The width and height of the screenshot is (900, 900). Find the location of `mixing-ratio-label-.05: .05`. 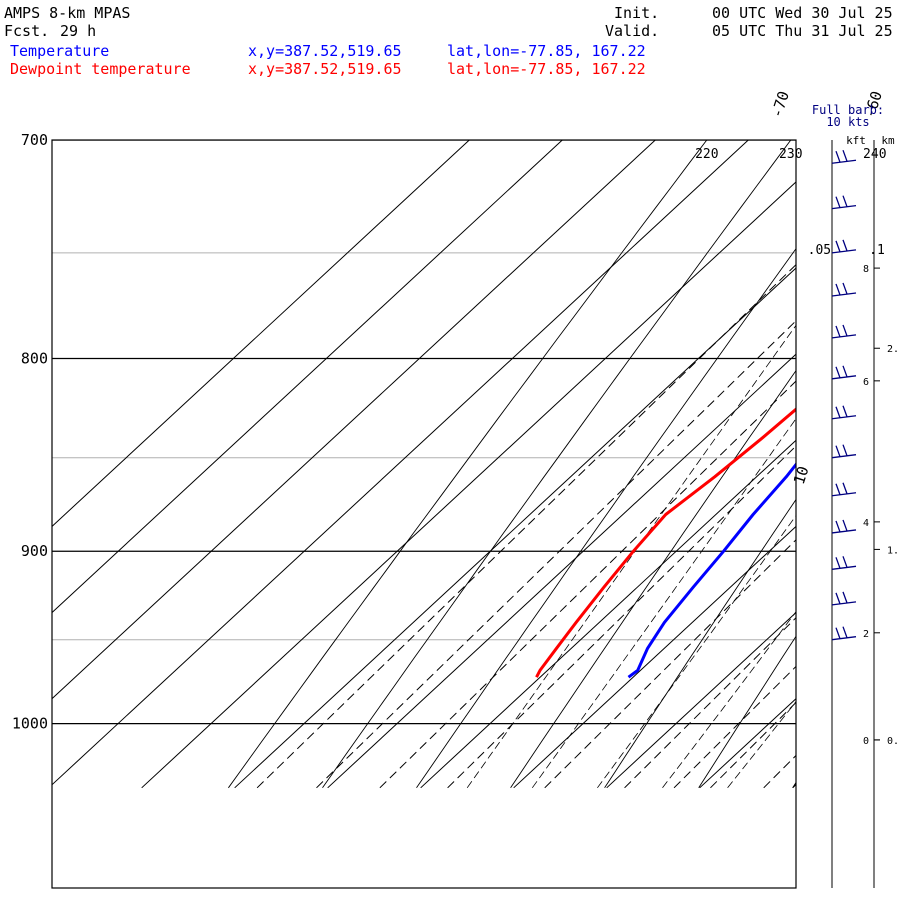

mixing-ratio-label-.05: .05 is located at coordinates (819, 250).